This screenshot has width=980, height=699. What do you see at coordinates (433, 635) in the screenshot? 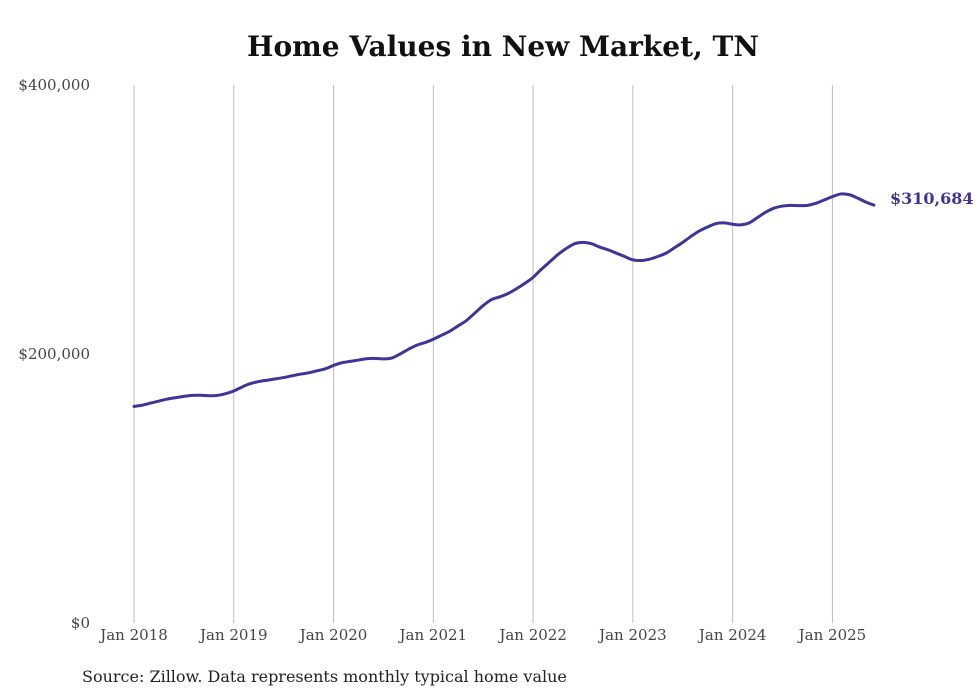
I see `x-tick-label: Jan 2021` at bounding box center [433, 635].